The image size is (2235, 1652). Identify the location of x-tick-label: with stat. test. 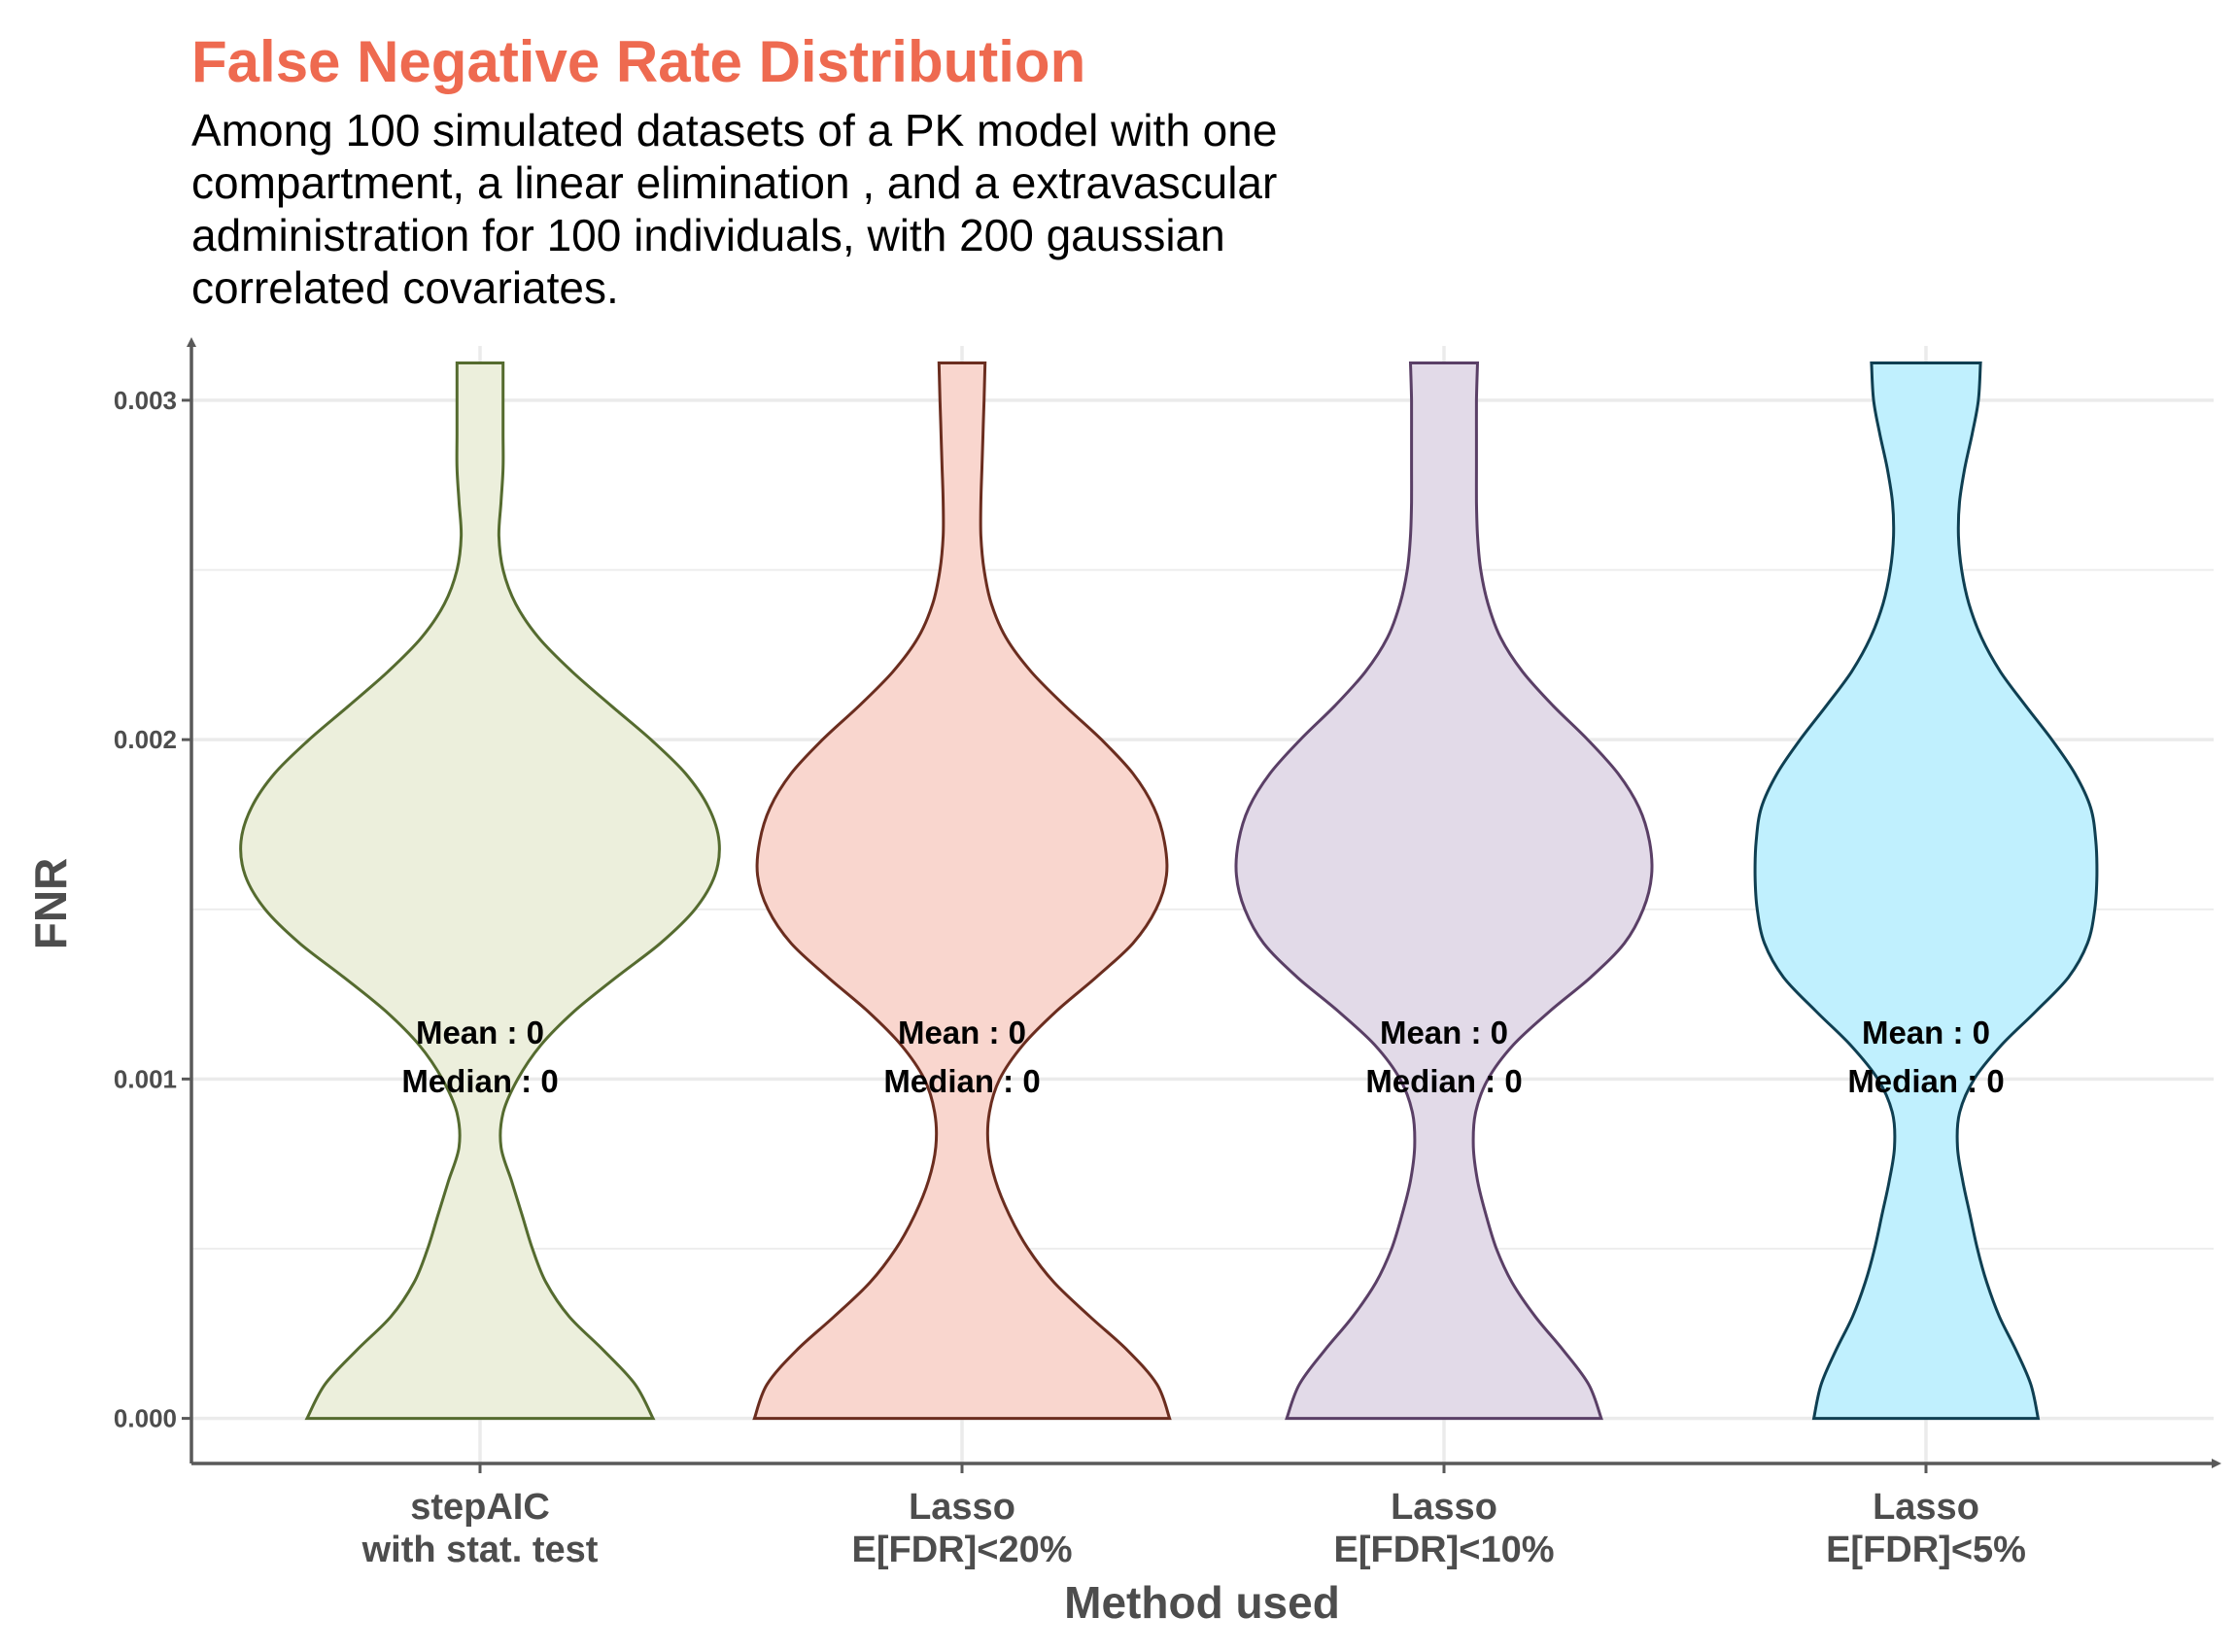
(480, 1550).